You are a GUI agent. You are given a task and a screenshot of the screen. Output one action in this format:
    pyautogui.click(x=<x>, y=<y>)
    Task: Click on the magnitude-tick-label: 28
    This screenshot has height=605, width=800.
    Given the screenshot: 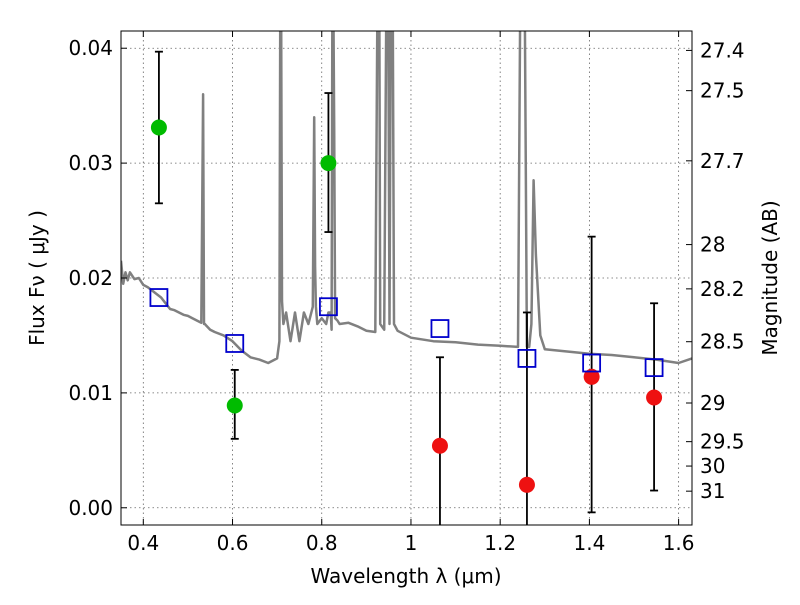 What is the action you would take?
    pyautogui.click(x=712, y=245)
    